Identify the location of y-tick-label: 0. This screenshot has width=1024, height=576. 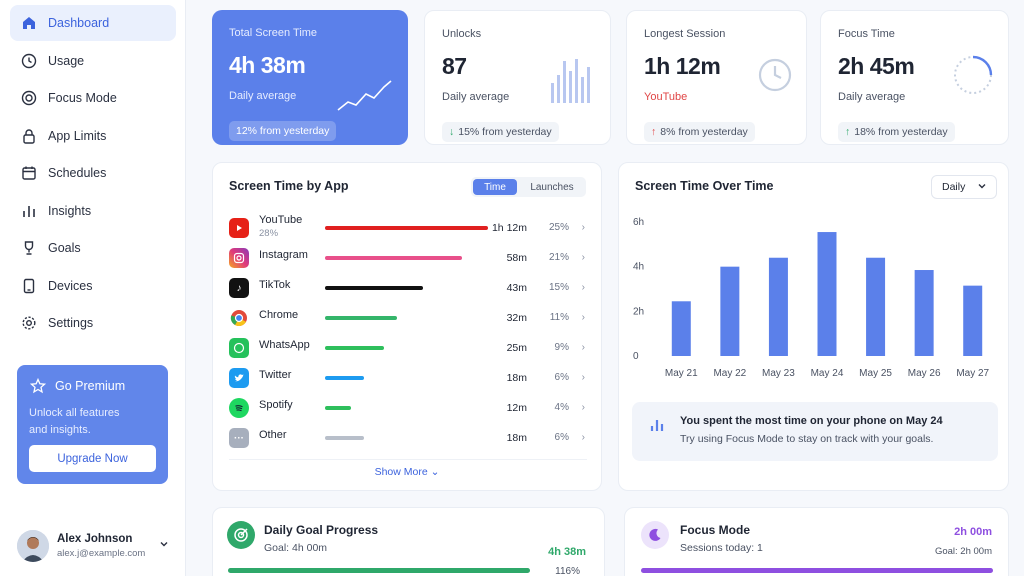
(636, 356).